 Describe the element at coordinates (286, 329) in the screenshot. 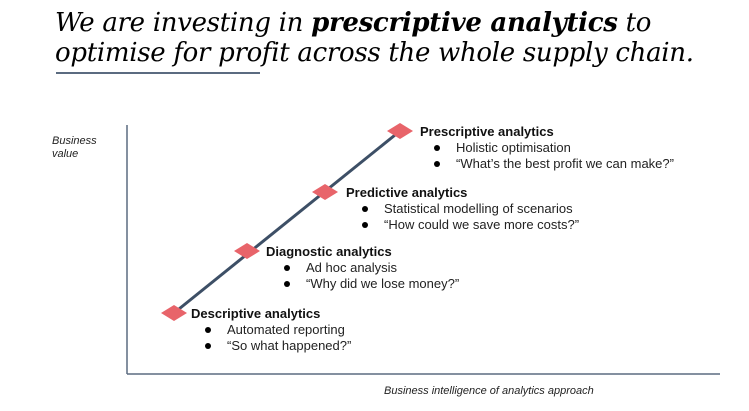

I see `bullet-text: Automated reporting` at that location.